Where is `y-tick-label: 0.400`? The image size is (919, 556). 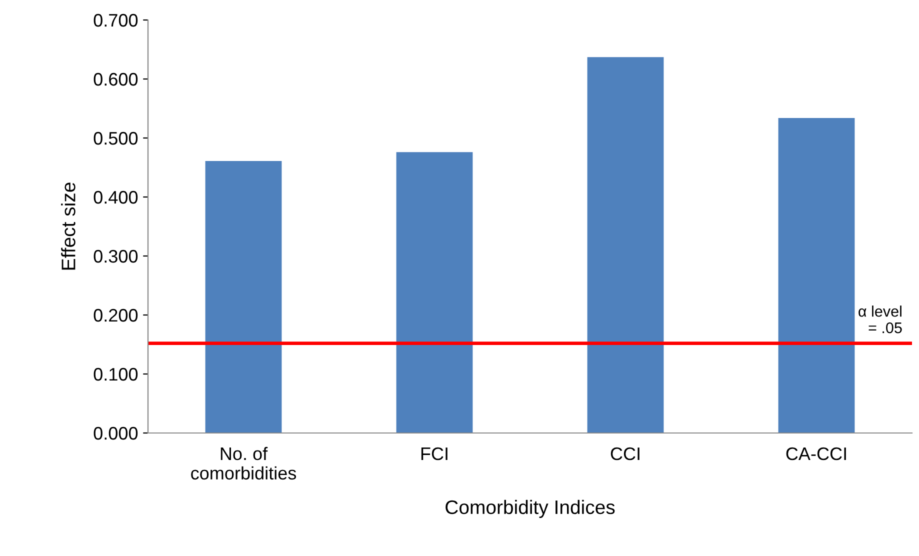 y-tick-label: 0.400 is located at coordinates (116, 197).